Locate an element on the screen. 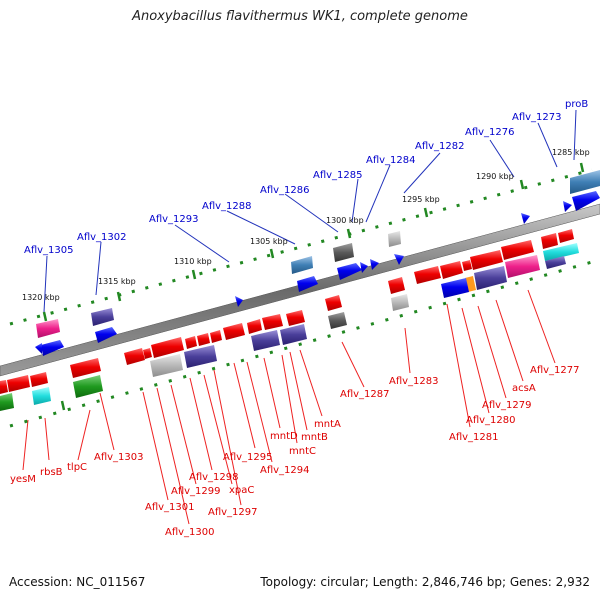  gene-label: Aflv_1295 is located at coordinates (248, 457).